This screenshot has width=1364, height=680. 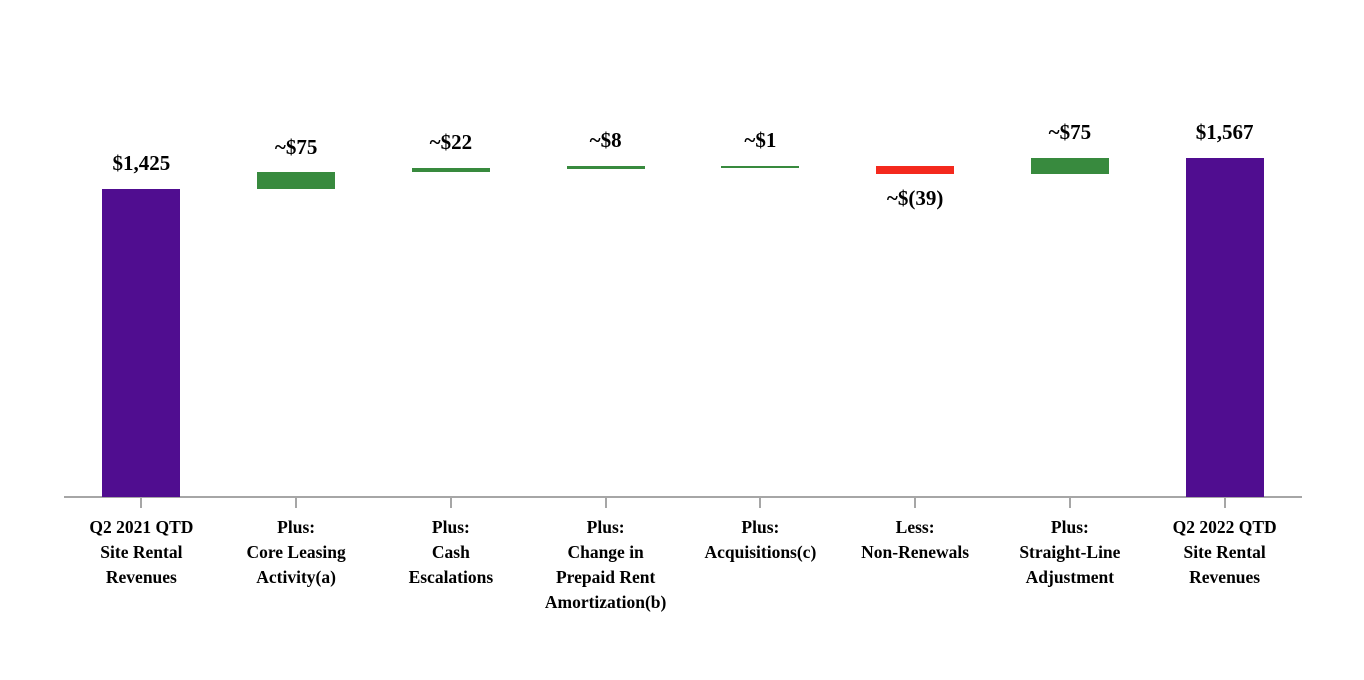 I want to click on category-label: Q2 2021 QTD Site Rental Revenues, so click(x=141, y=552).